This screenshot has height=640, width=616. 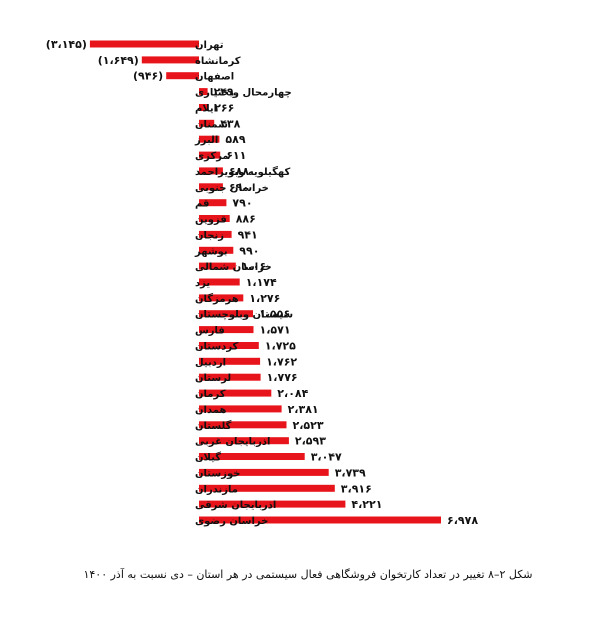 I want to click on category-label: اذربایجان غربی, so click(x=232, y=442).